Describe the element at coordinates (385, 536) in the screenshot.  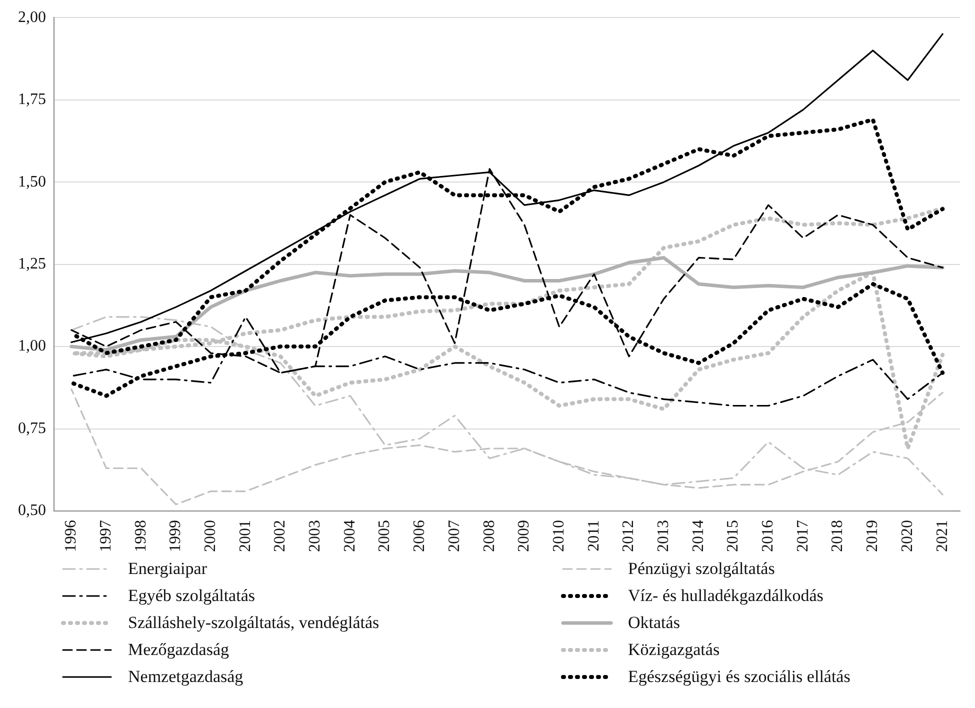
I see `x-tick-label: 2005` at that location.